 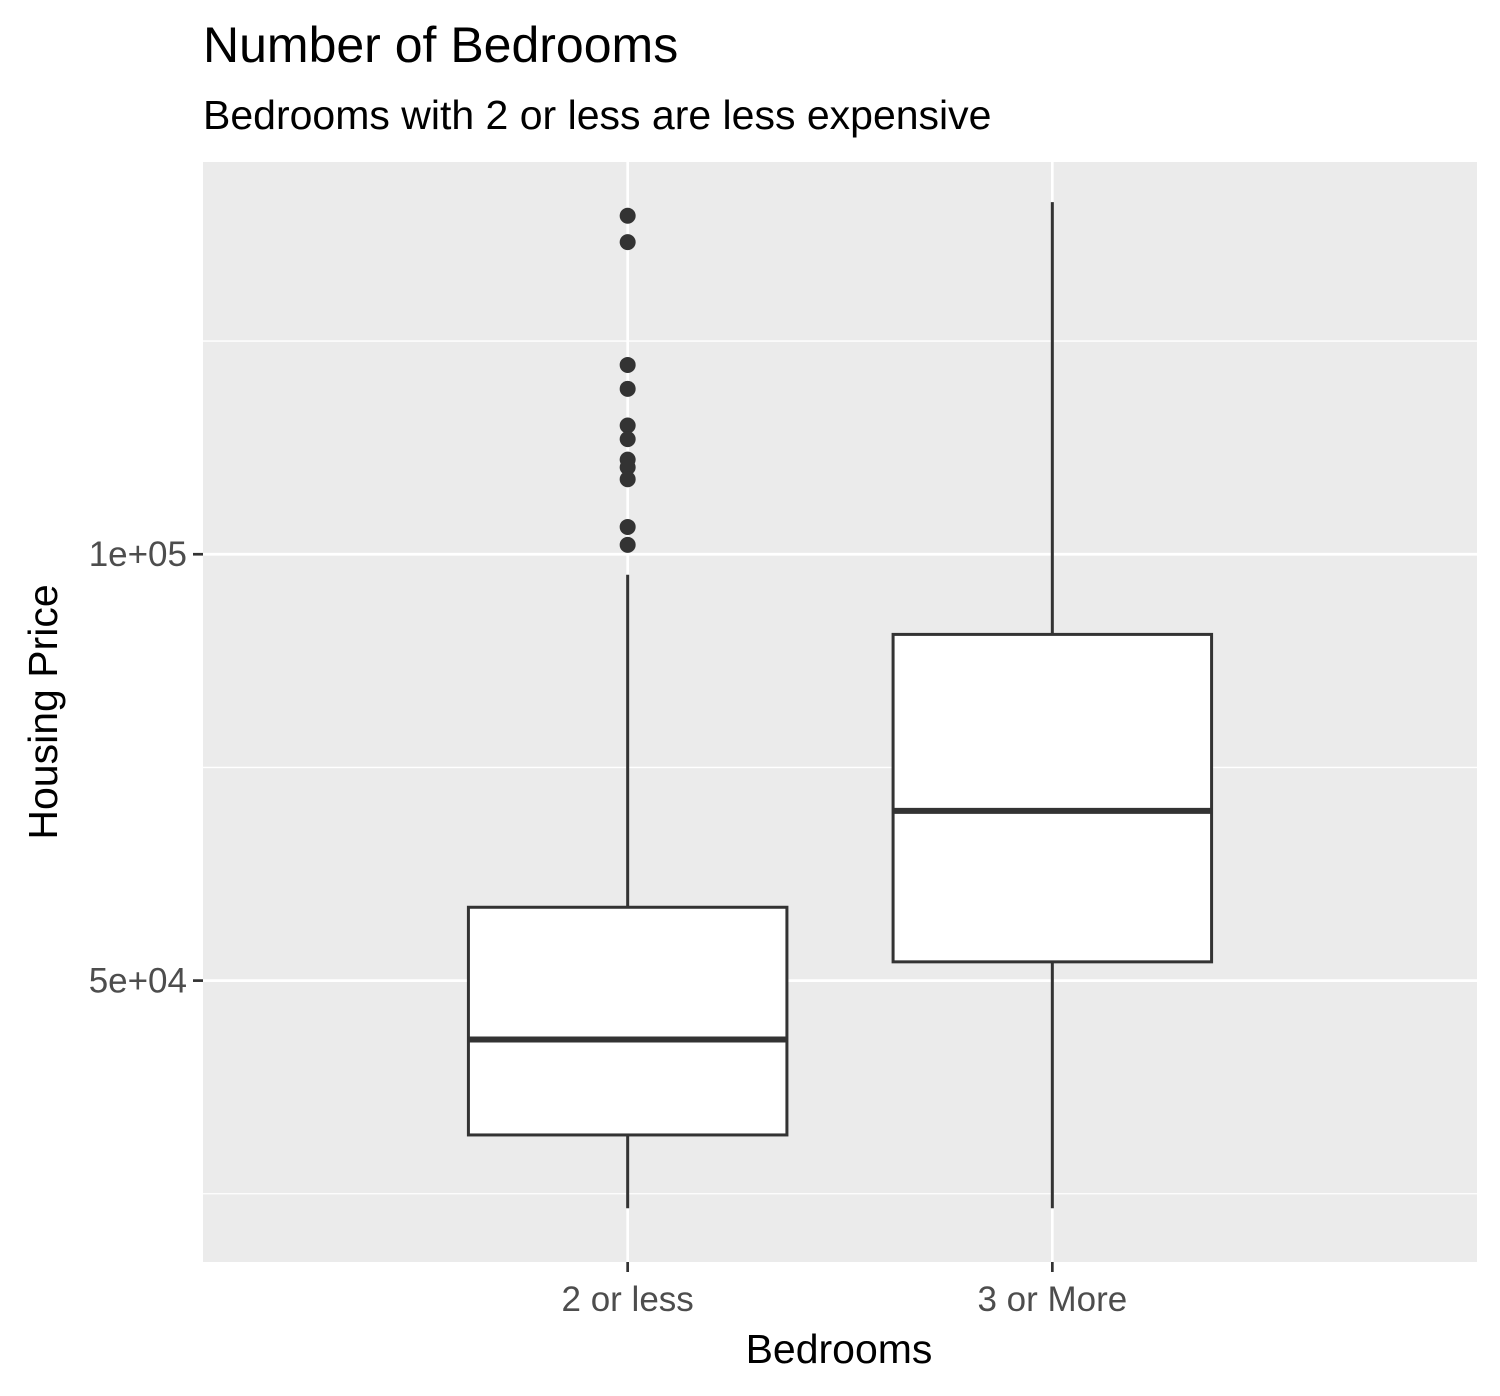 I want to click on y-axis: 5e+04 1e+05, so click(x=146, y=768).